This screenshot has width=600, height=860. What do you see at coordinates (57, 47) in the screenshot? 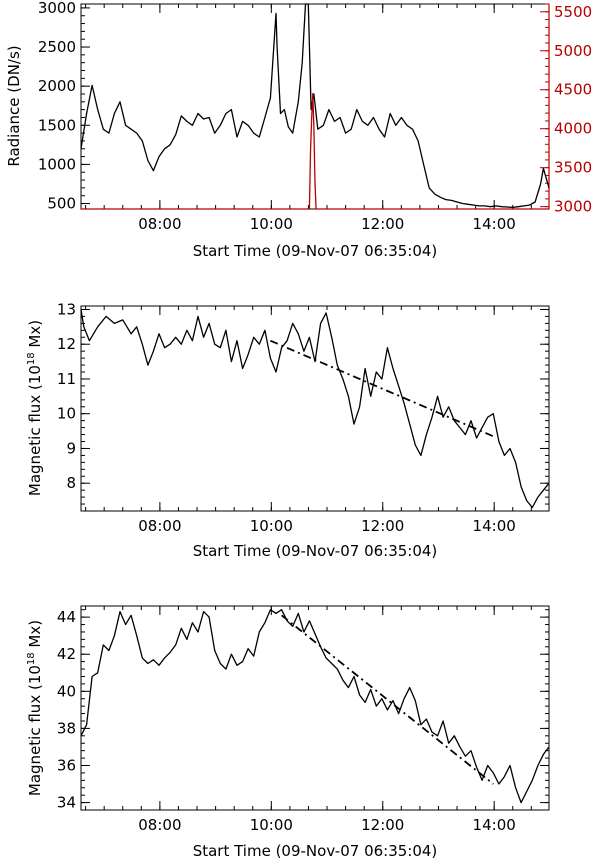
I see `y-tick-label: 2500` at bounding box center [57, 47].